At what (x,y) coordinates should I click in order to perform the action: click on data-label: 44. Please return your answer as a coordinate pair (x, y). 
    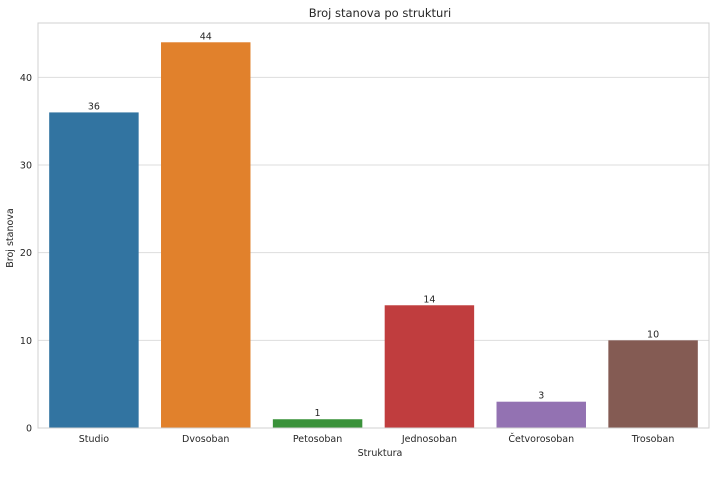
    Looking at the image, I should click on (206, 36).